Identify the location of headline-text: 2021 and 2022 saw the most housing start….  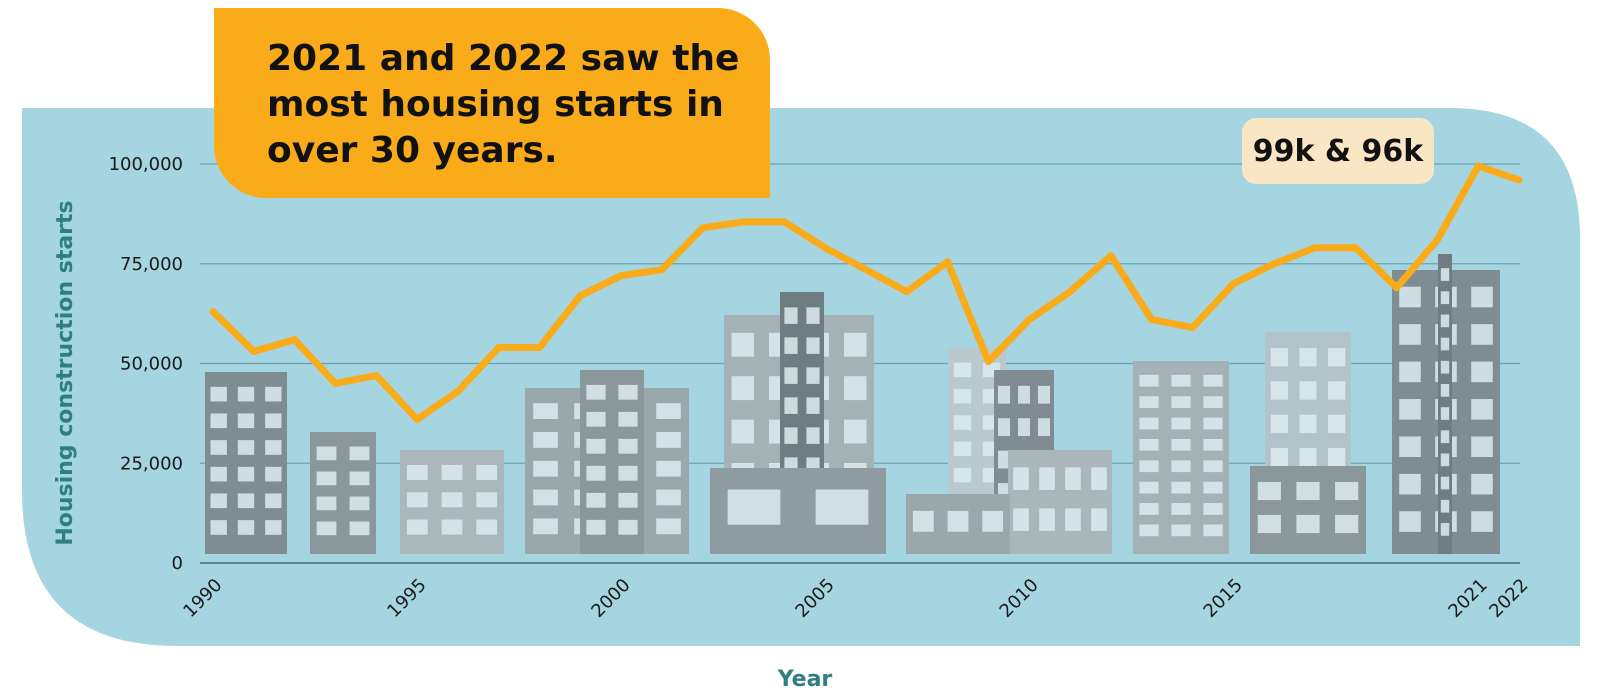
(503, 104).